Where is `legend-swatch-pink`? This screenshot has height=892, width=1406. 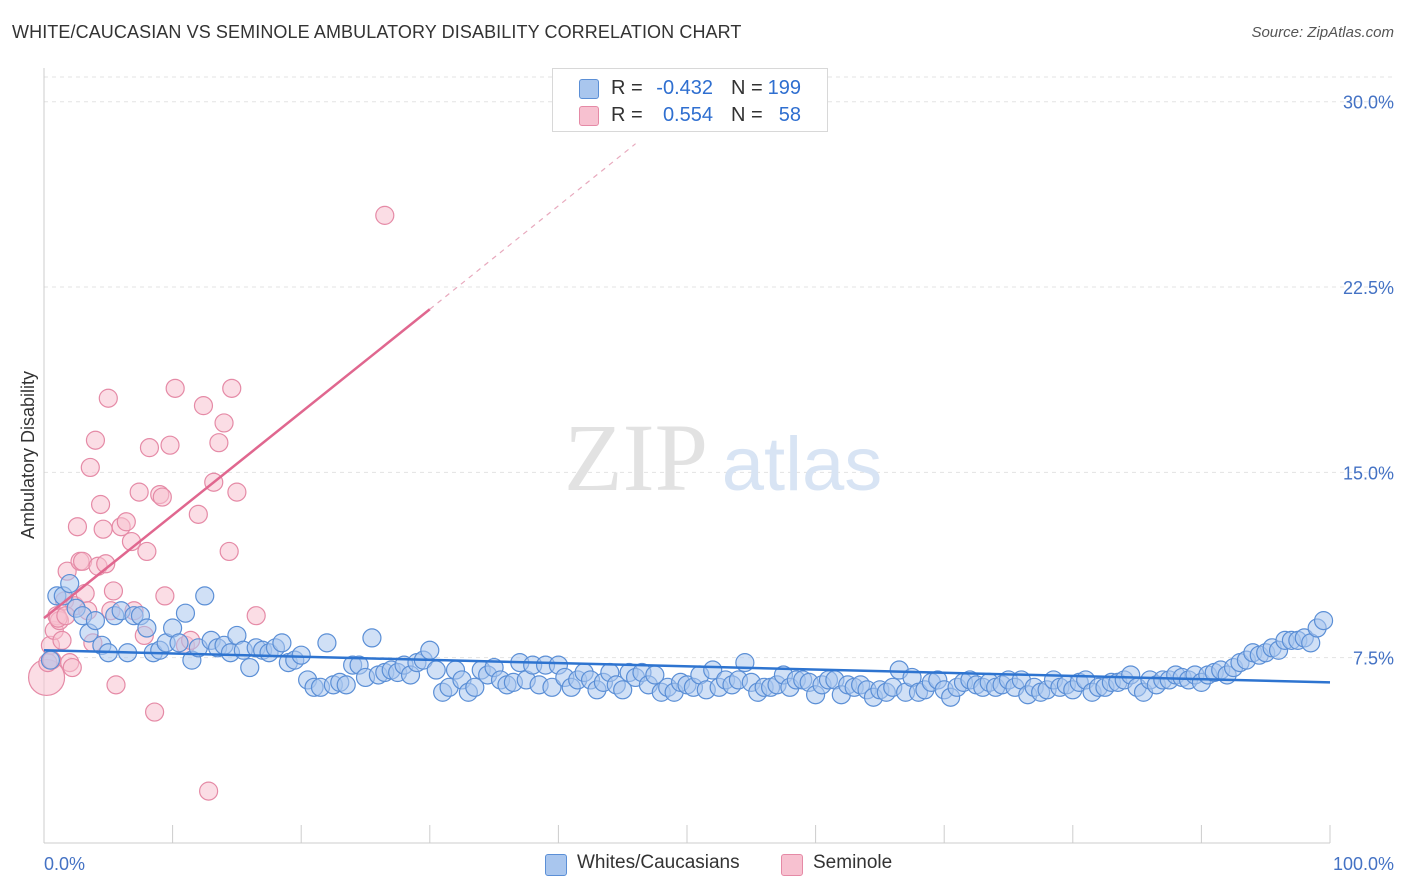 legend-swatch-pink is located at coordinates (589, 116).